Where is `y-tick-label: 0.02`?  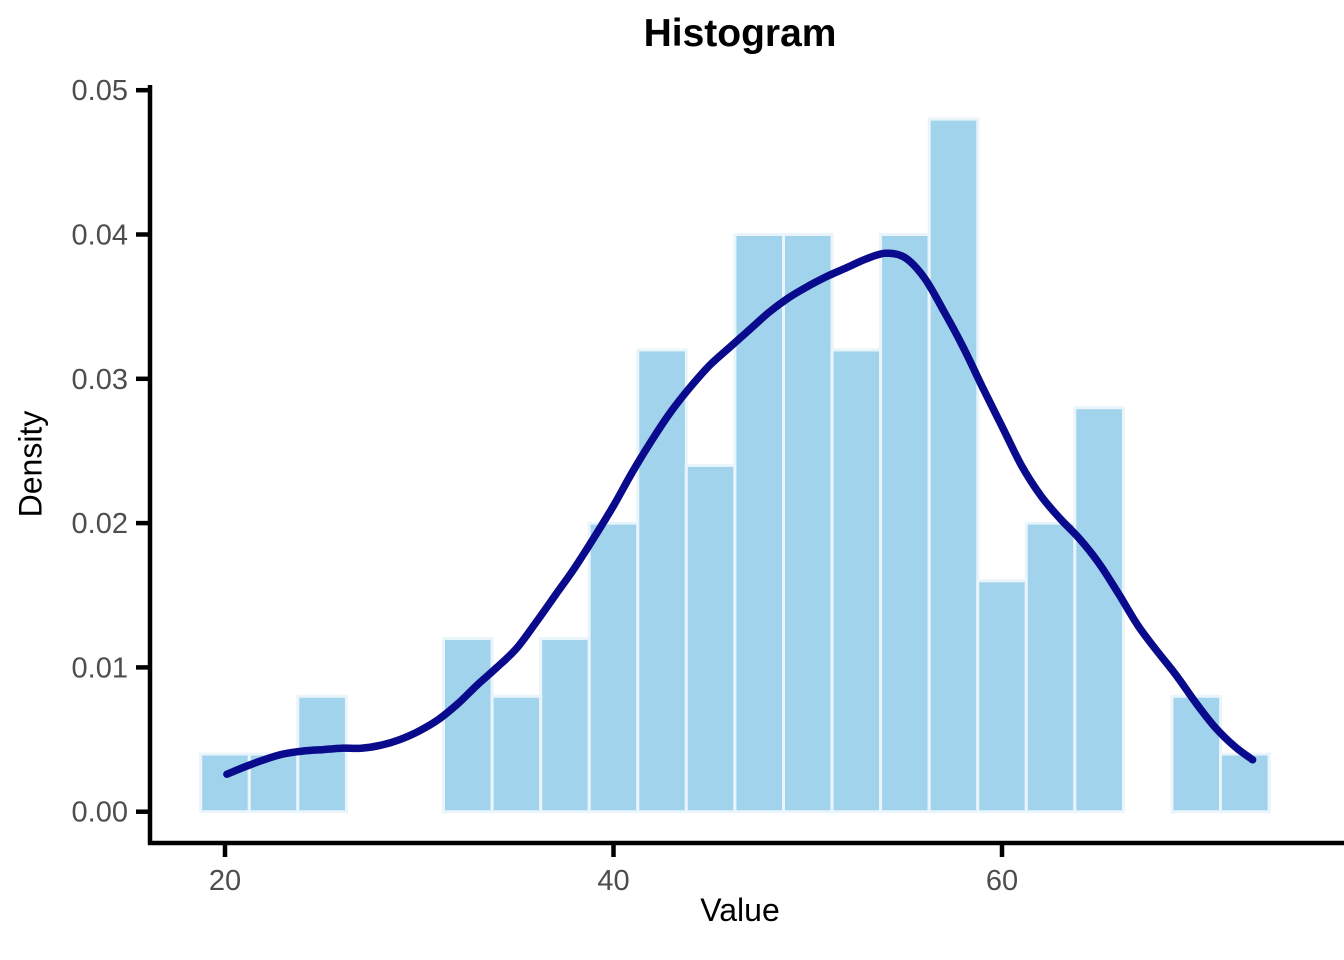 y-tick-label: 0.02 is located at coordinates (100, 524).